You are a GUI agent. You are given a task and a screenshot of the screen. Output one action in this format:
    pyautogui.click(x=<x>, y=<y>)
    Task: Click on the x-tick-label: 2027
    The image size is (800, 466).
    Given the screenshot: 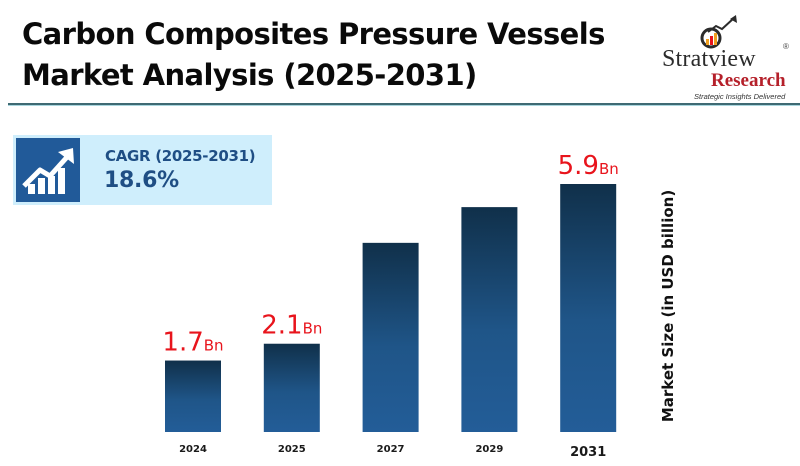 What is the action you would take?
    pyautogui.click(x=391, y=449)
    